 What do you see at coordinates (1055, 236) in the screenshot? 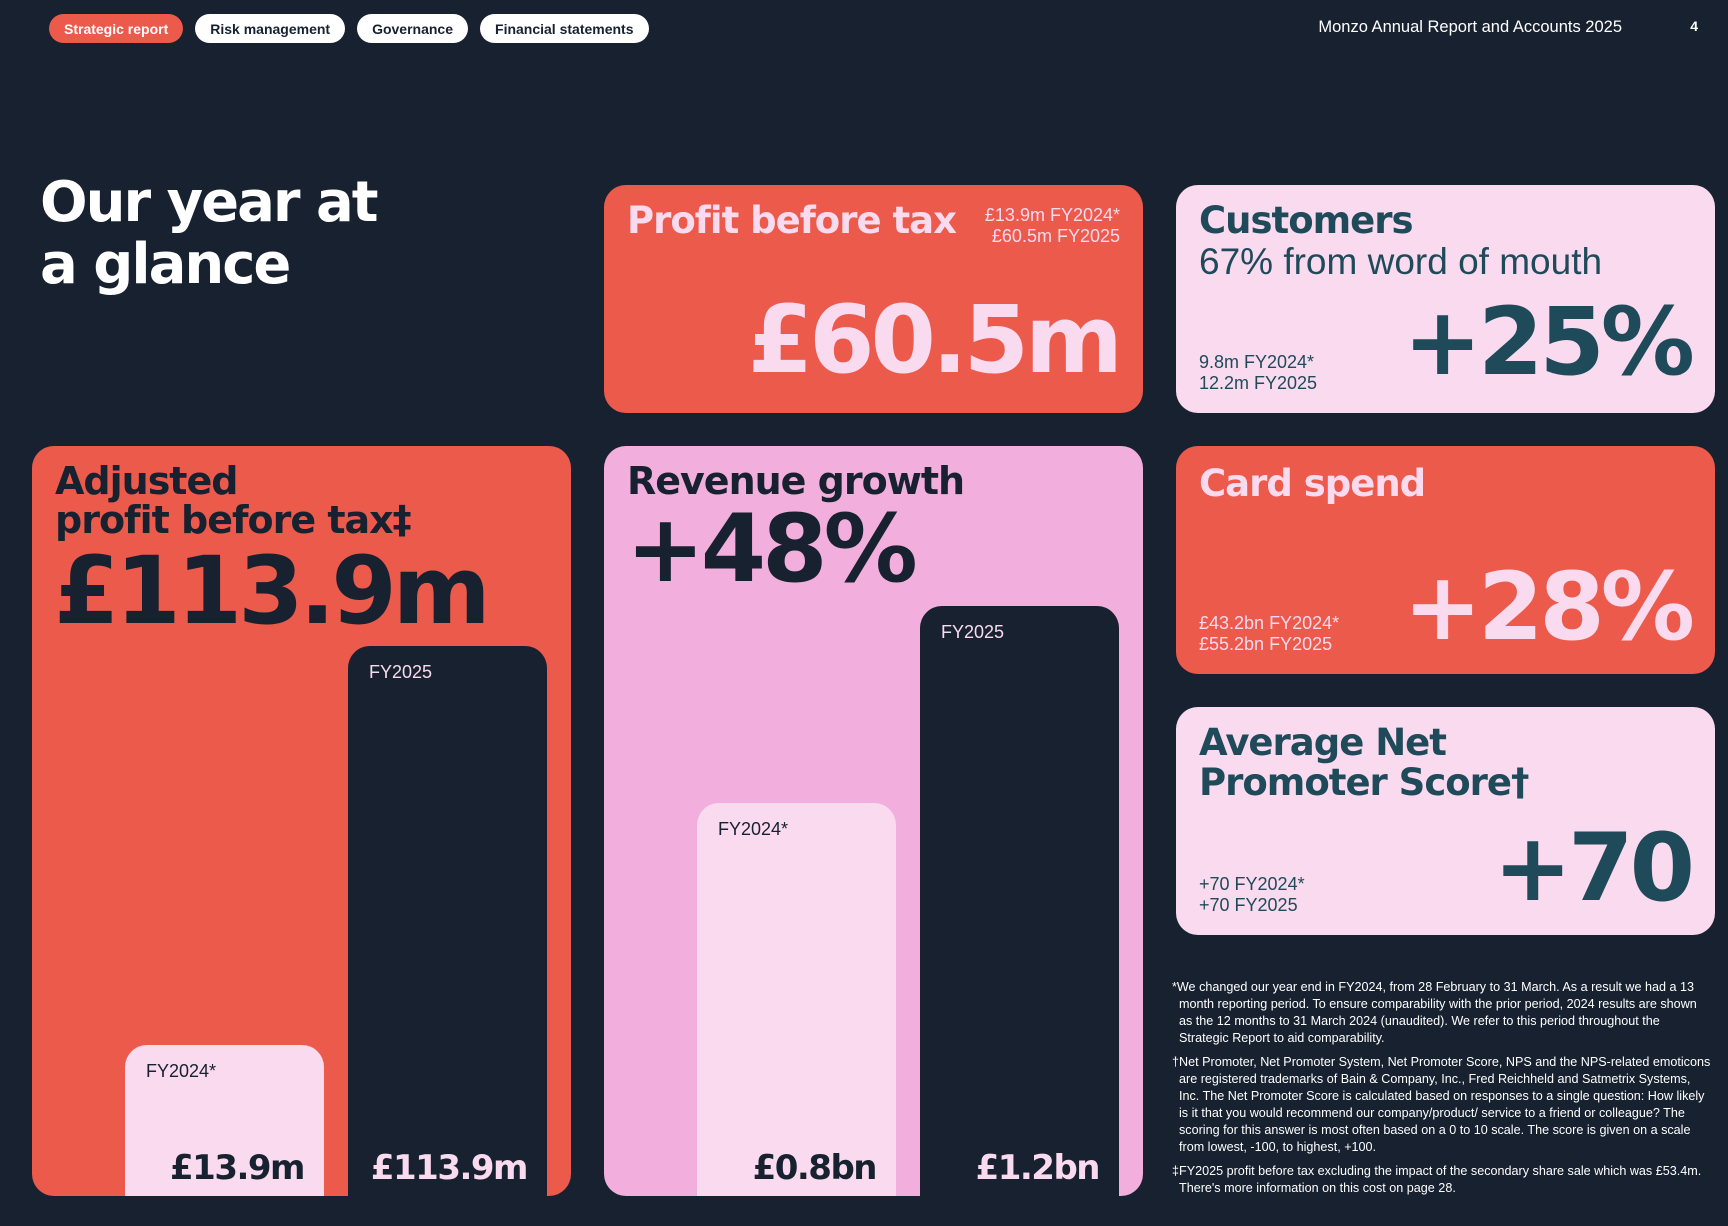
I see `profit-before-tax-fy2025: £60.5m FY2025` at bounding box center [1055, 236].